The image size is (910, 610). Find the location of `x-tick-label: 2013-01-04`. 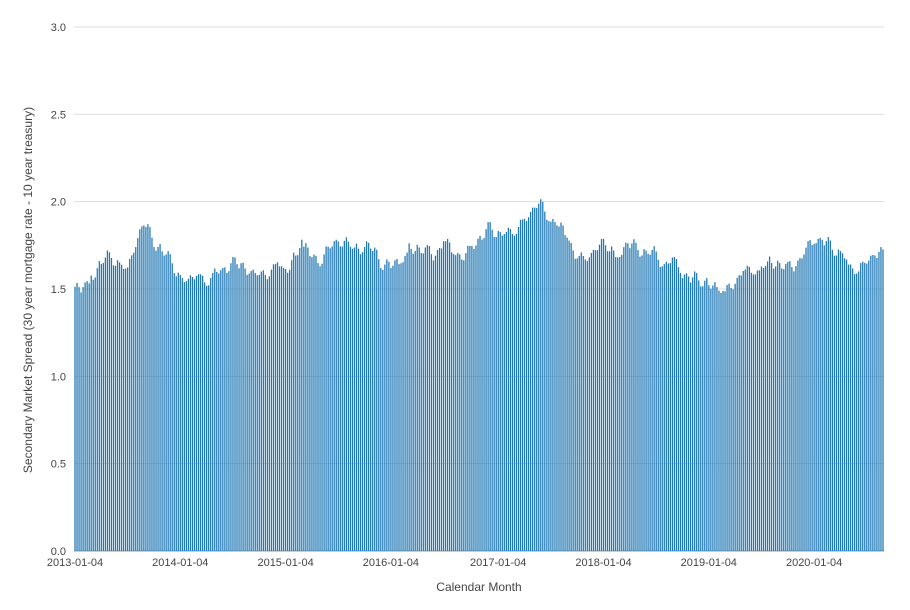

x-tick-label: 2013-01-04 is located at coordinates (75, 563).